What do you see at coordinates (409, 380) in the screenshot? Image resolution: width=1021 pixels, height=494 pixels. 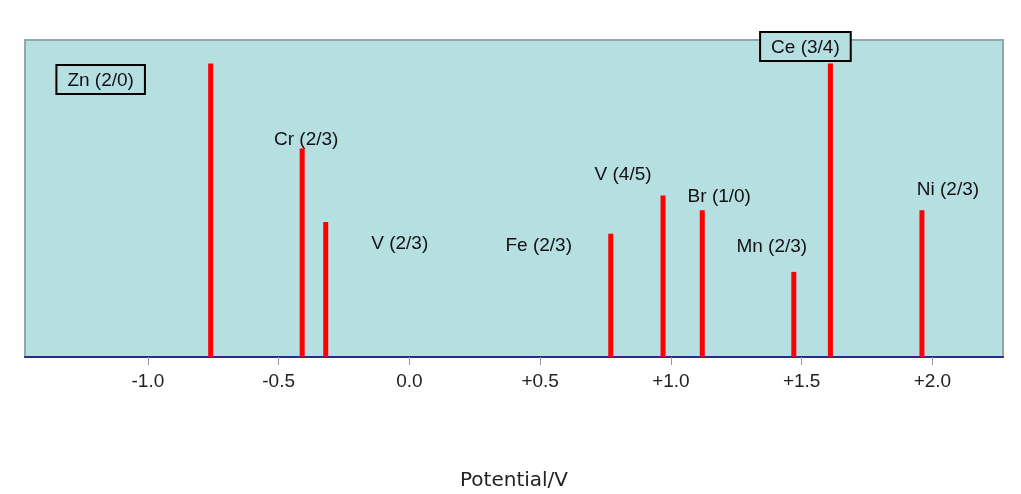 I see `x-tick-label: 0.0` at bounding box center [409, 380].